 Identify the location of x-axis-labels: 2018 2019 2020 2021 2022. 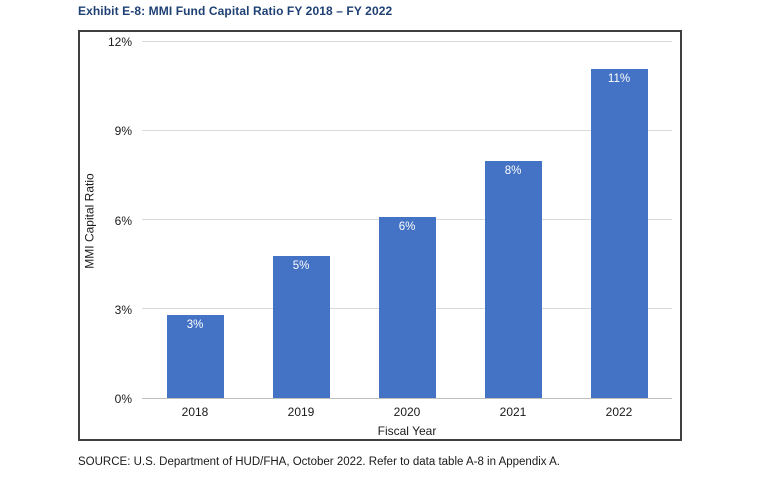
(407, 412).